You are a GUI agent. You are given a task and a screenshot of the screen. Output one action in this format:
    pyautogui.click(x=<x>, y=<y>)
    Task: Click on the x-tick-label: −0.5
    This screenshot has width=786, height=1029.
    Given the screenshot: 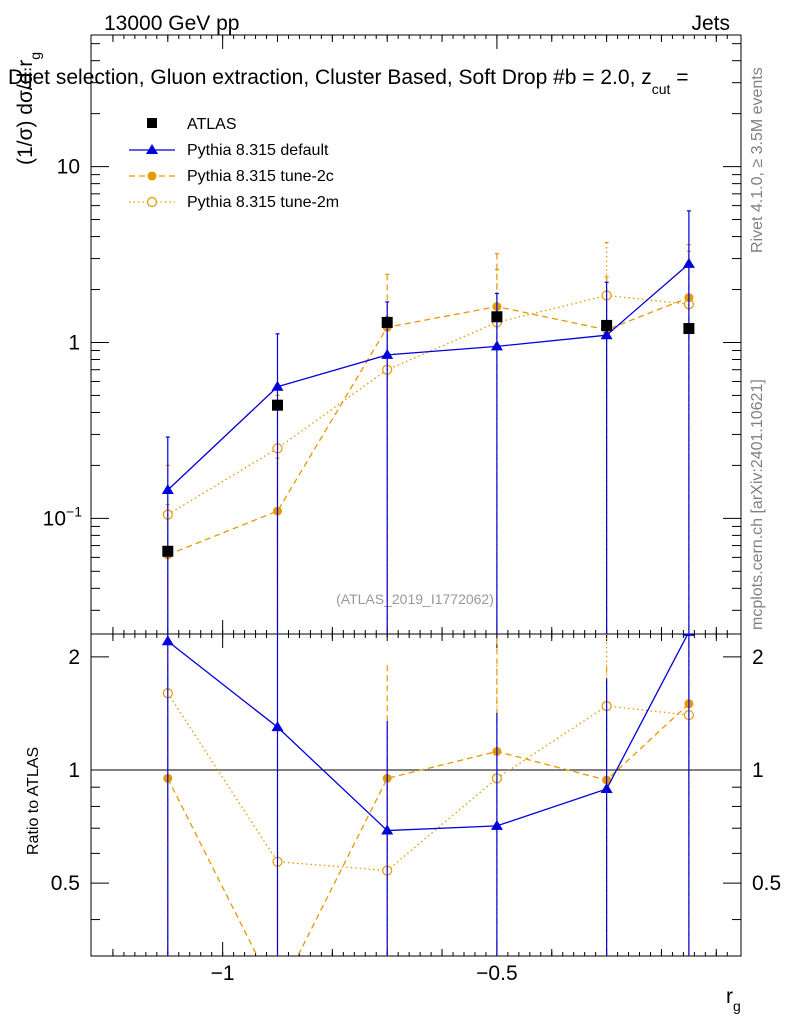 What is the action you would take?
    pyautogui.click(x=496, y=973)
    